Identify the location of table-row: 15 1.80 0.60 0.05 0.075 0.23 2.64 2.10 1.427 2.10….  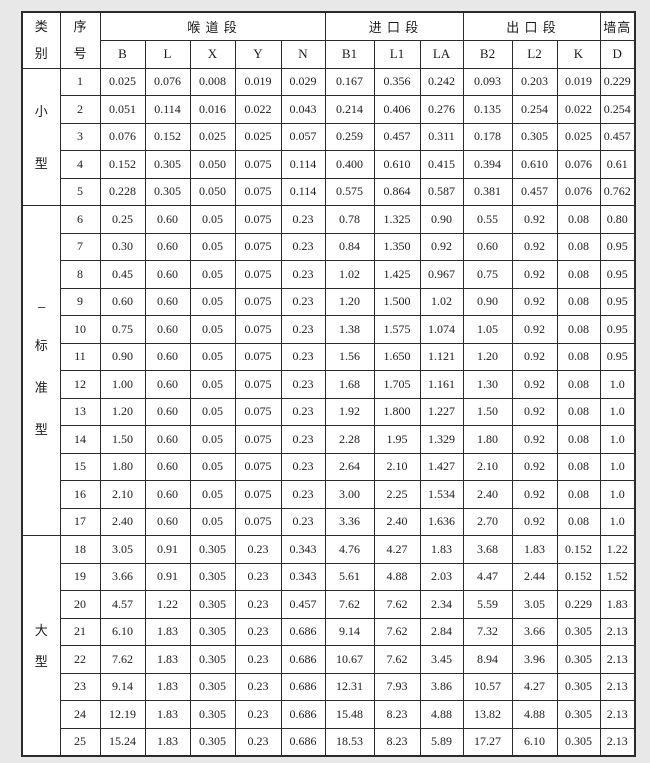
(329, 466).